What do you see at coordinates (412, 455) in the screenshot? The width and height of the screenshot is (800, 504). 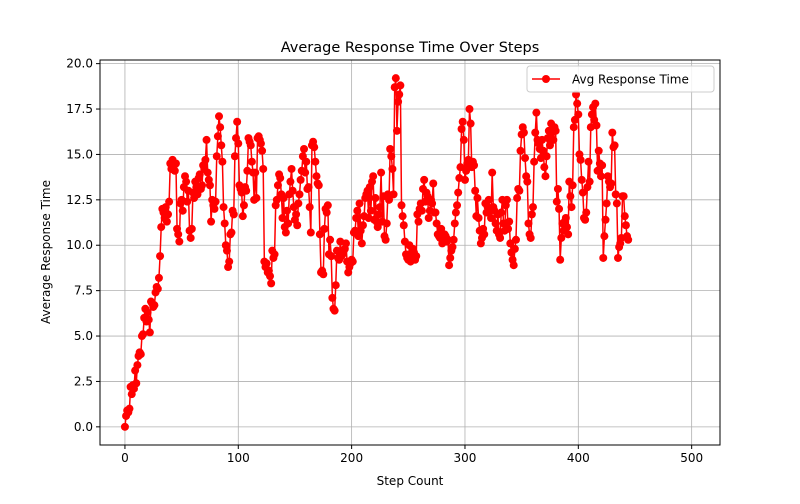 I see `x-axis-ticks: 0 100 200 300 400 500` at bounding box center [412, 455].